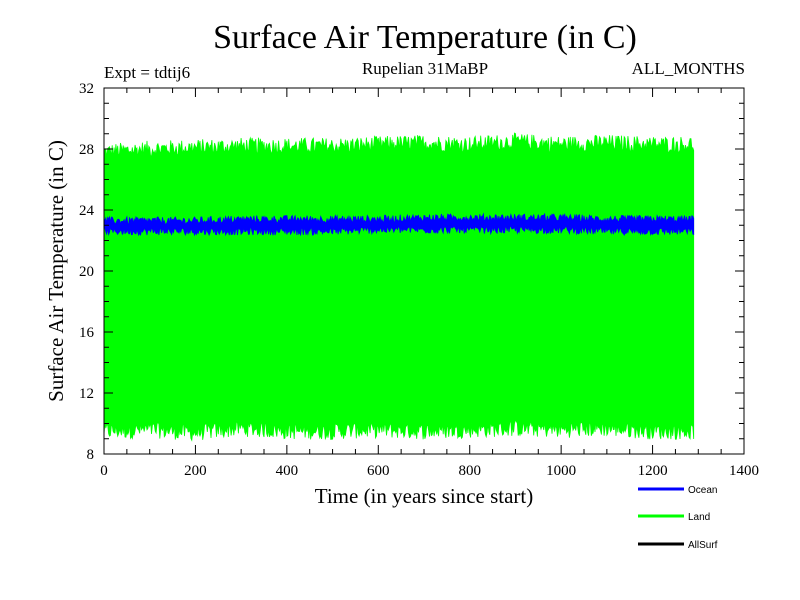 The width and height of the screenshot is (800, 600). What do you see at coordinates (91, 455) in the screenshot?
I see `y-tick-label: 8` at bounding box center [91, 455].